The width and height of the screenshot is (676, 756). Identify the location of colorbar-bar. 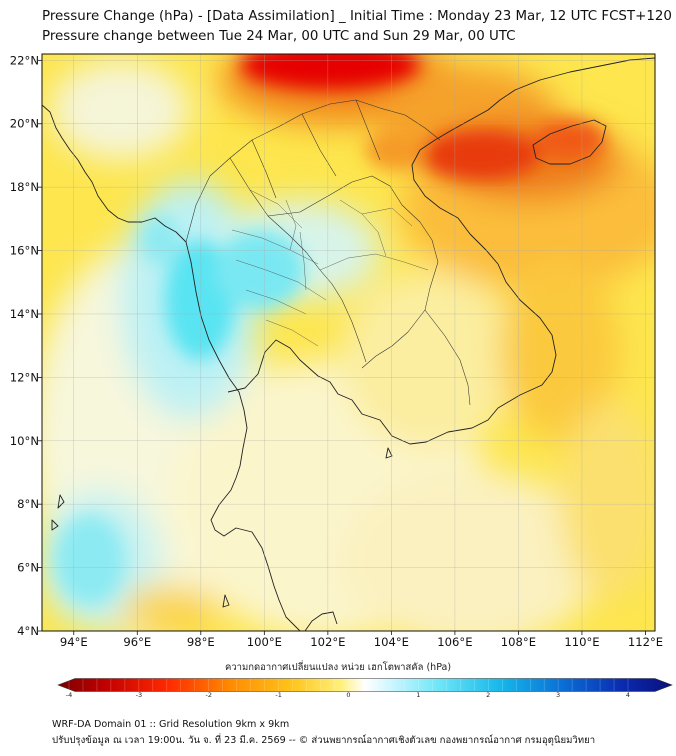
(365, 685).